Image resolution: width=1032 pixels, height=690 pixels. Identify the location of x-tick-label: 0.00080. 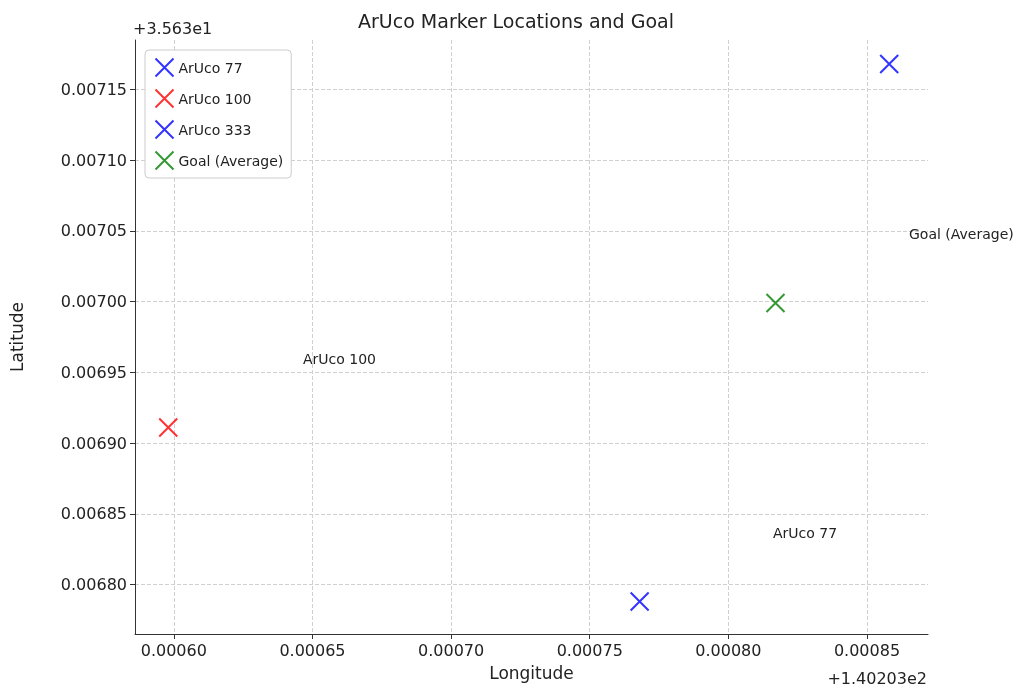
(728, 650).